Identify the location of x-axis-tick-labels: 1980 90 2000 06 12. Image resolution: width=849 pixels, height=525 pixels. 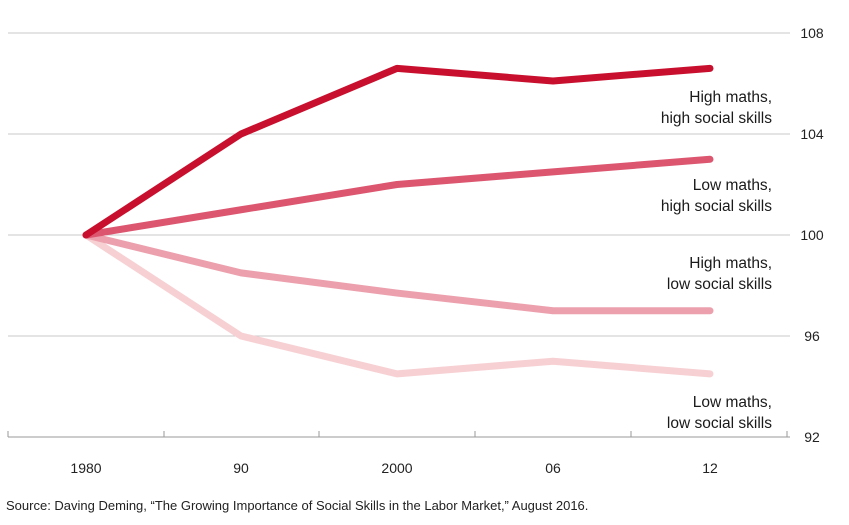
(394, 468).